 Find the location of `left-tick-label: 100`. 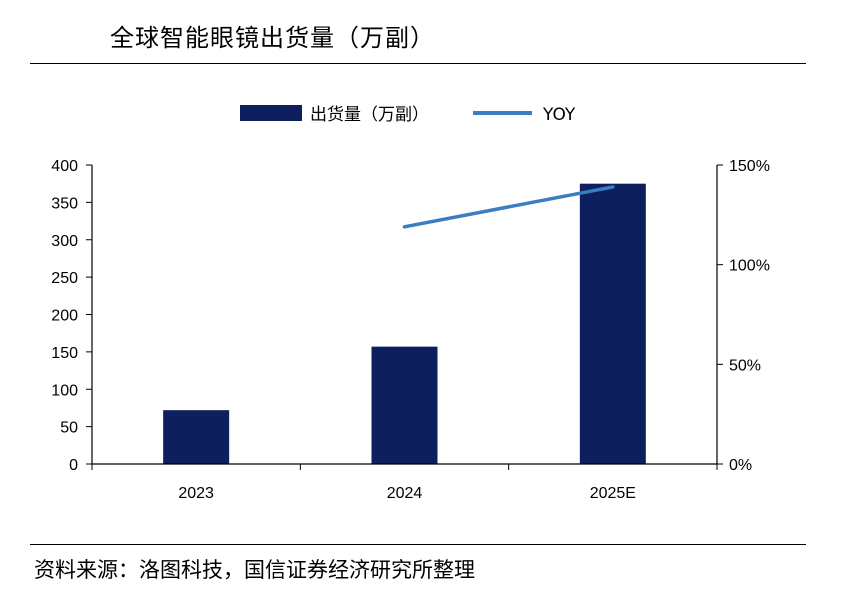

left-tick-label: 100 is located at coordinates (64, 390).